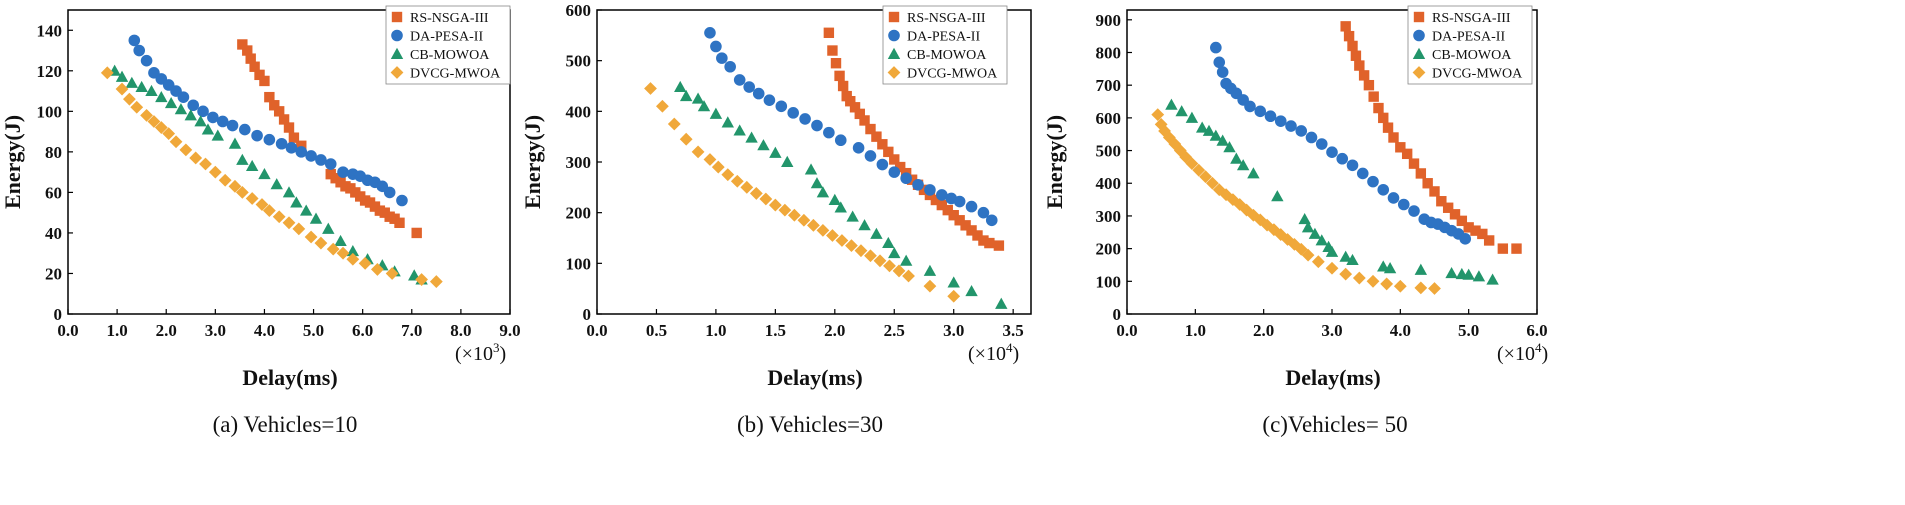  What do you see at coordinates (826, 168) in the screenshot?
I see `data-marks-b` at bounding box center [826, 168].